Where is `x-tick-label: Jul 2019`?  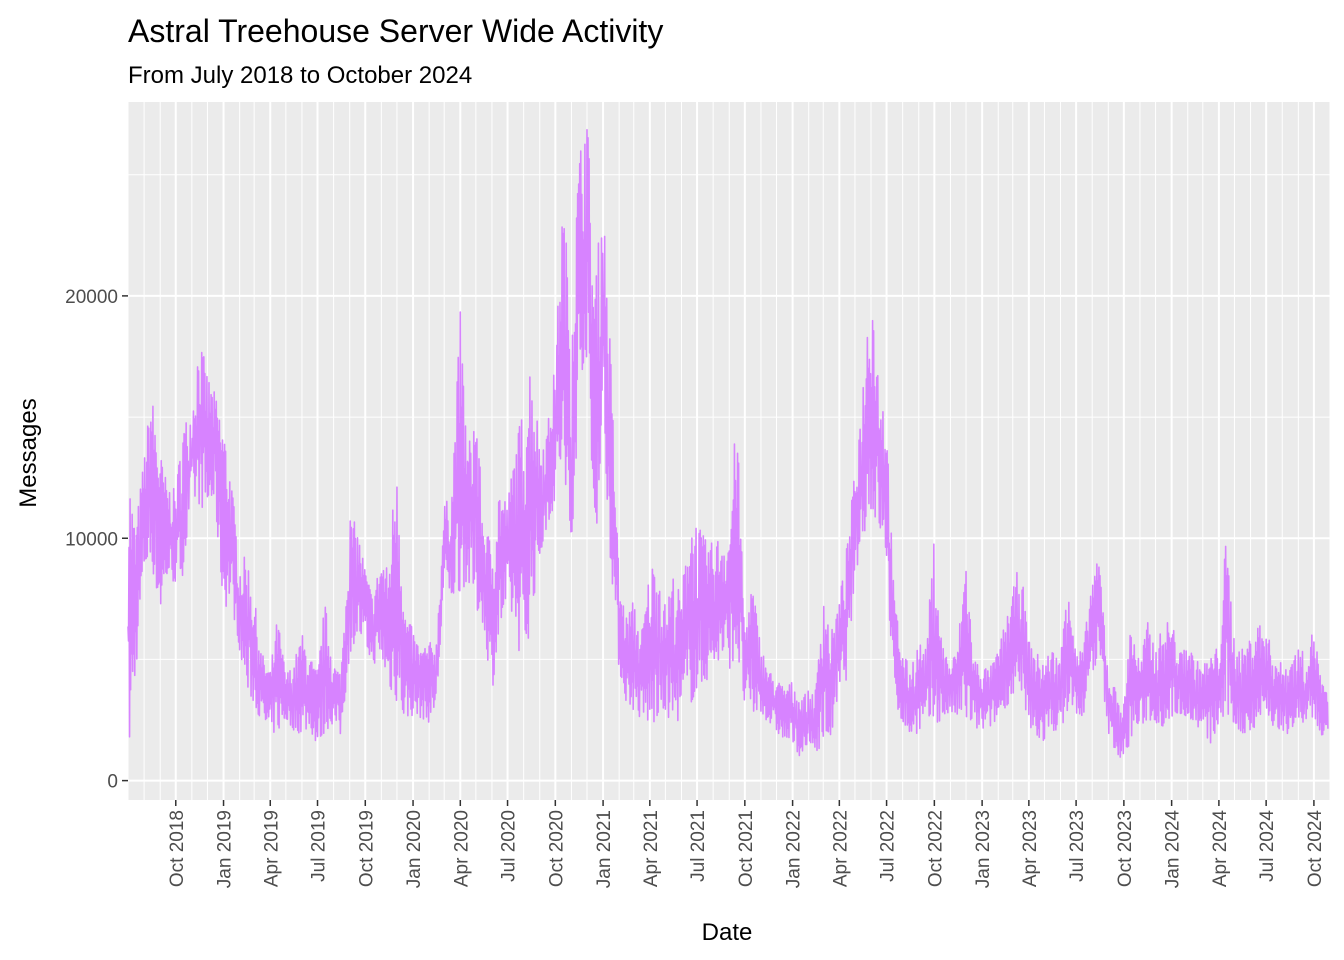 x-tick-label: Jul 2019 is located at coordinates (319, 846).